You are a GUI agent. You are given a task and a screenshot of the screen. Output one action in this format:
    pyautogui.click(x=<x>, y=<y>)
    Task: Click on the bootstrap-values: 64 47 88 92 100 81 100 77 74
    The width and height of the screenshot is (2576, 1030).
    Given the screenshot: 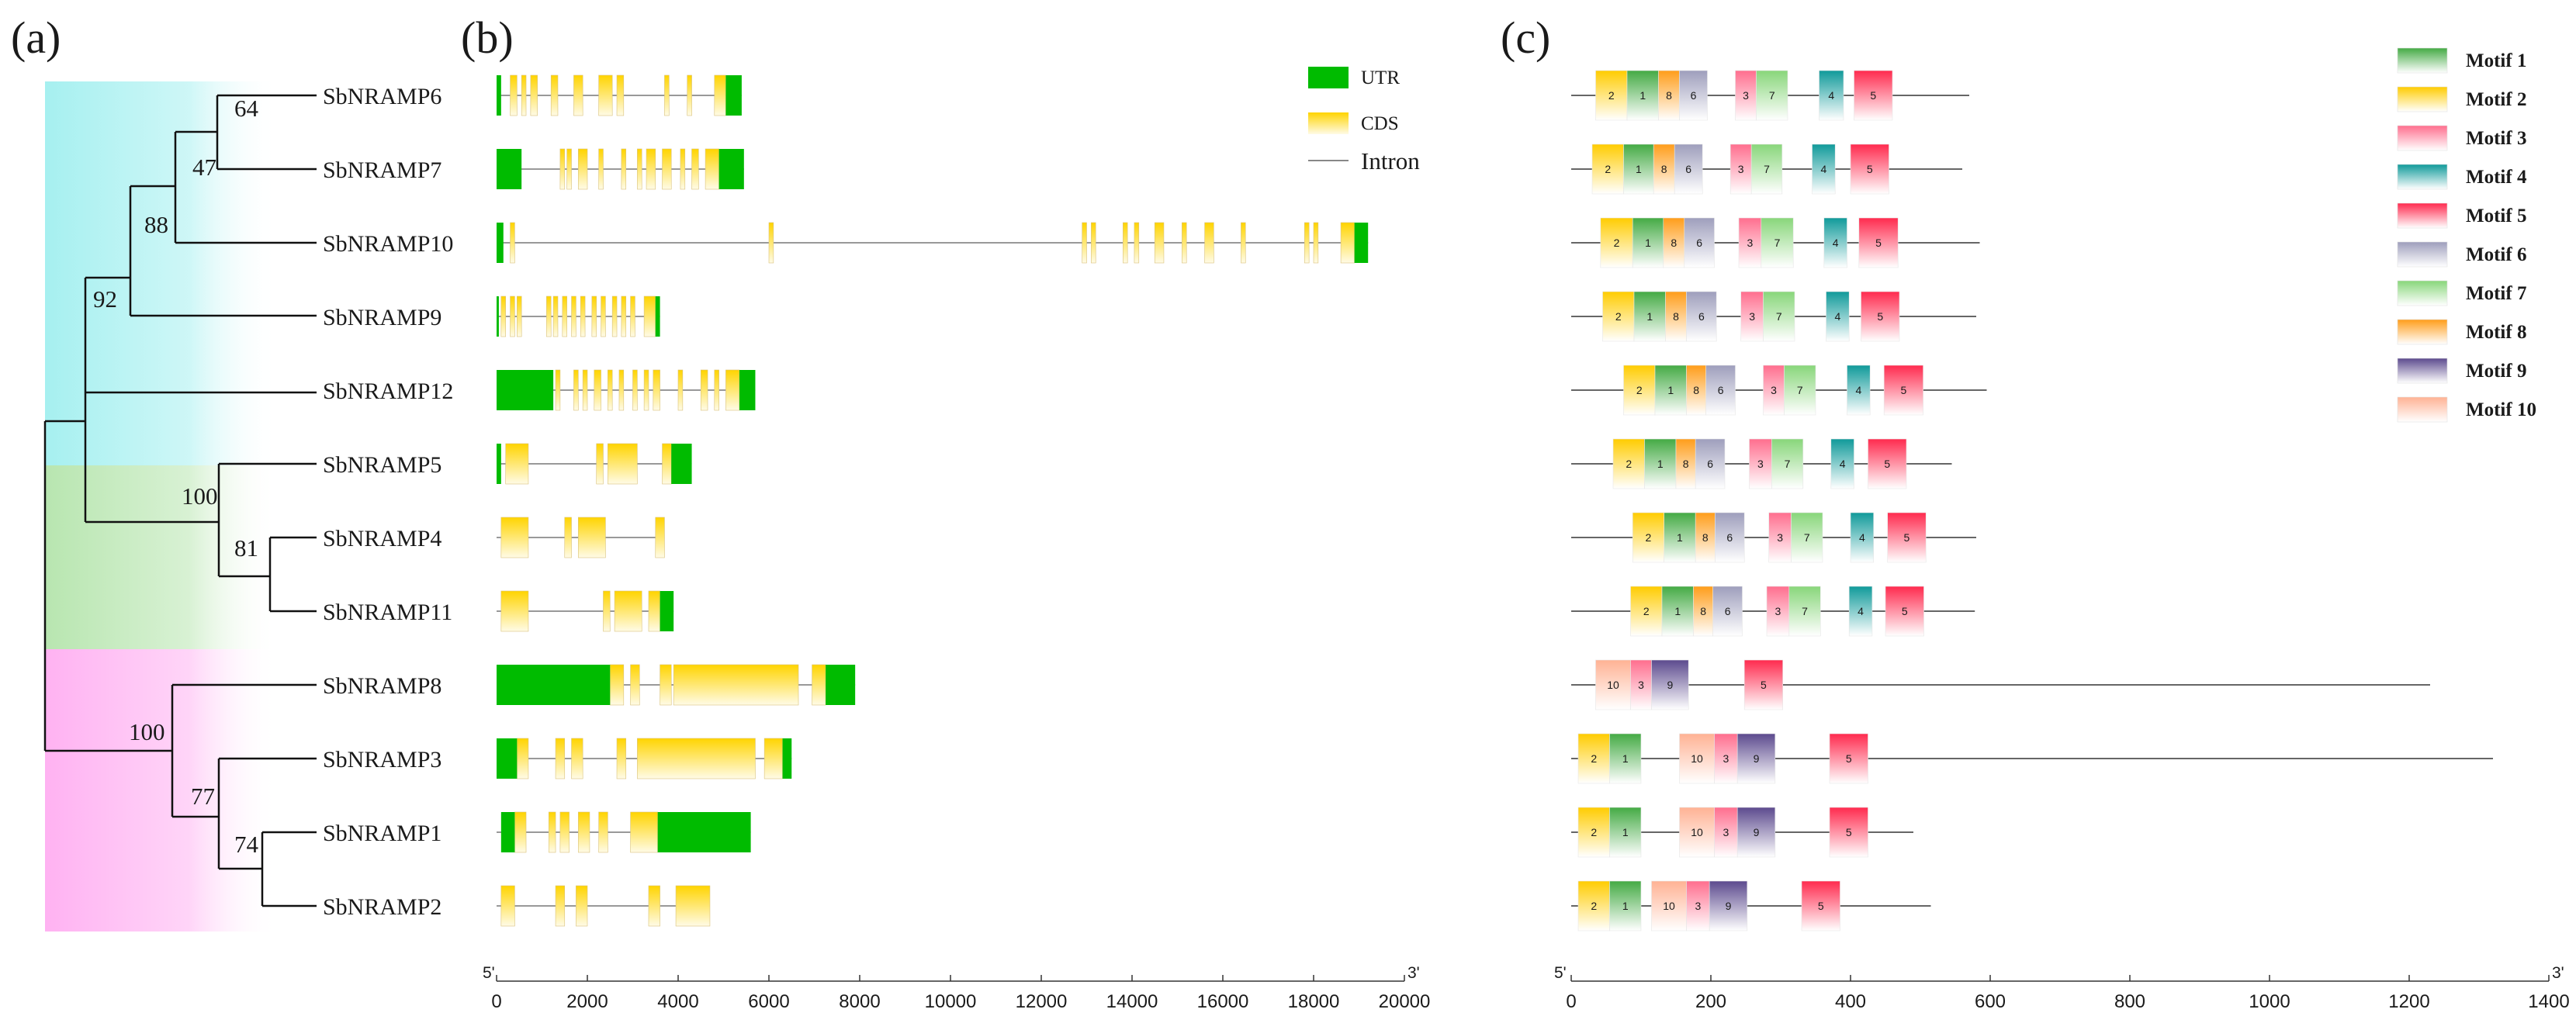 What is the action you would take?
    pyautogui.click(x=176, y=477)
    